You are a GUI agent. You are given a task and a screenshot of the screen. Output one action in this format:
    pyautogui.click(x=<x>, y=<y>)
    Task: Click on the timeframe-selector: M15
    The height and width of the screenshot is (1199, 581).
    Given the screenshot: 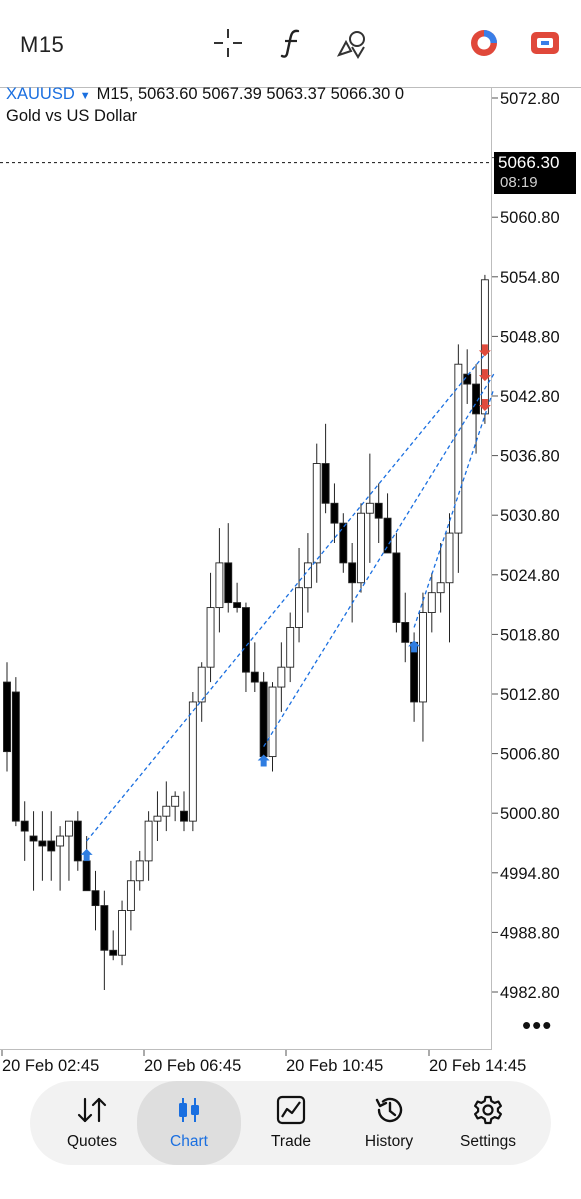 What is the action you would take?
    pyautogui.click(x=42, y=44)
    